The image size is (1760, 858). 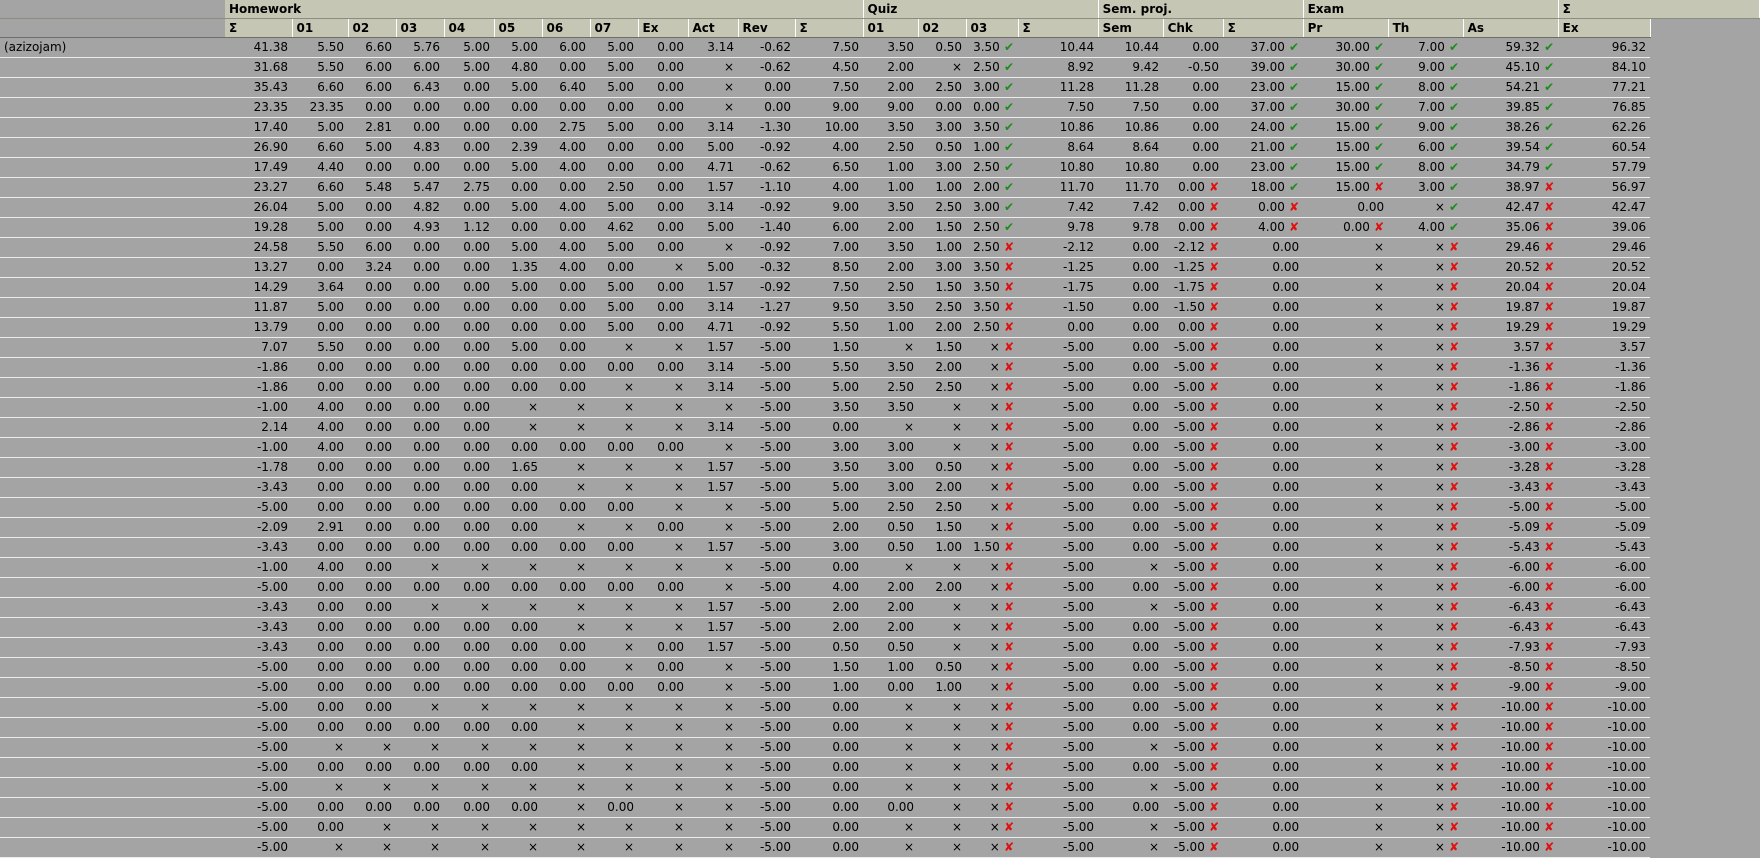 I want to click on column-header: Th, so click(x=1426, y=28).